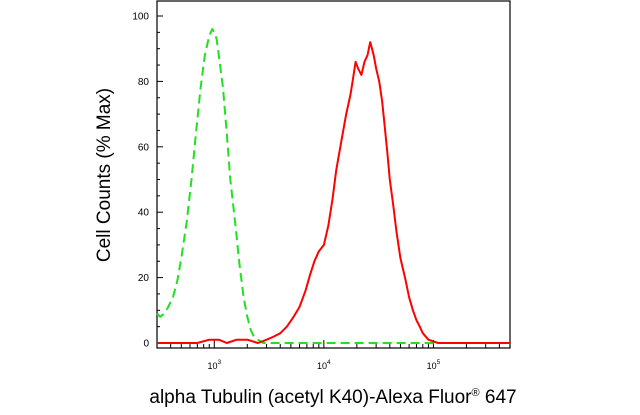 The height and width of the screenshot is (415, 640). Describe the element at coordinates (434, 365) in the screenshot. I see `x-tick-label: 10⁵` at that location.